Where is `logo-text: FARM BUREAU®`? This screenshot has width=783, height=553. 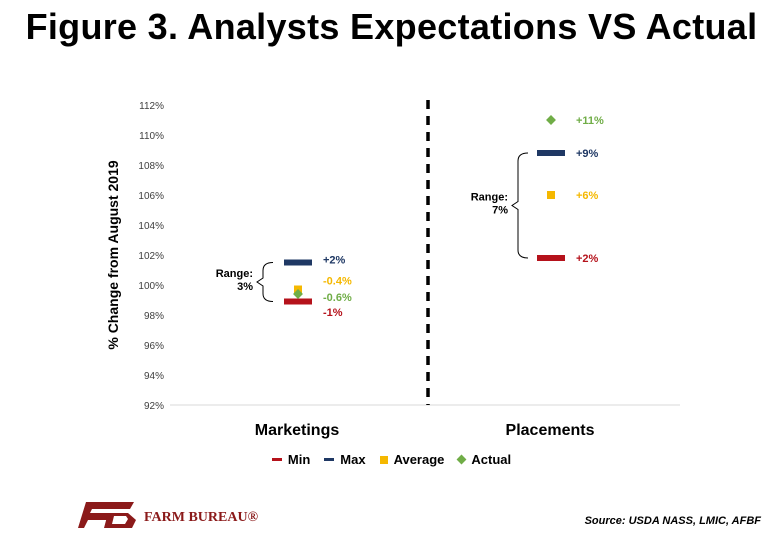 logo-text: FARM BUREAU® is located at coordinates (201, 517).